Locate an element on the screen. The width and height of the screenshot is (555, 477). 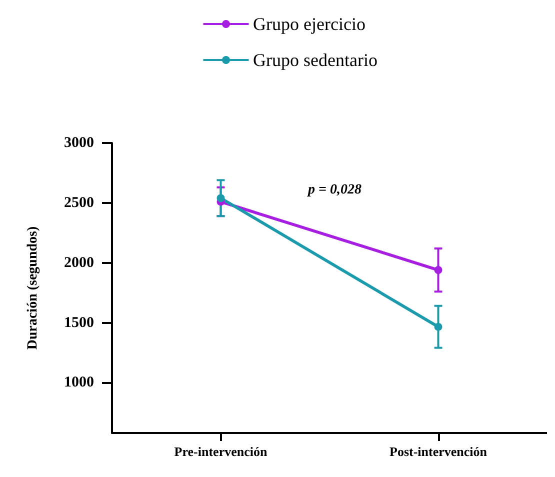
x-tick-label: Post-intervención is located at coordinates (439, 451).